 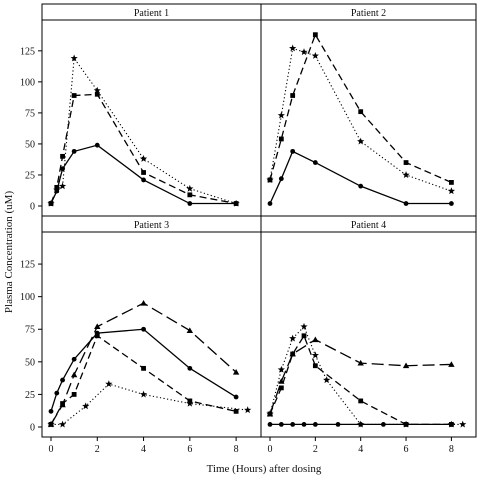 What do you see at coordinates (264, 469) in the screenshot?
I see `x-axis-label: Time (Hours) after dosing` at bounding box center [264, 469].